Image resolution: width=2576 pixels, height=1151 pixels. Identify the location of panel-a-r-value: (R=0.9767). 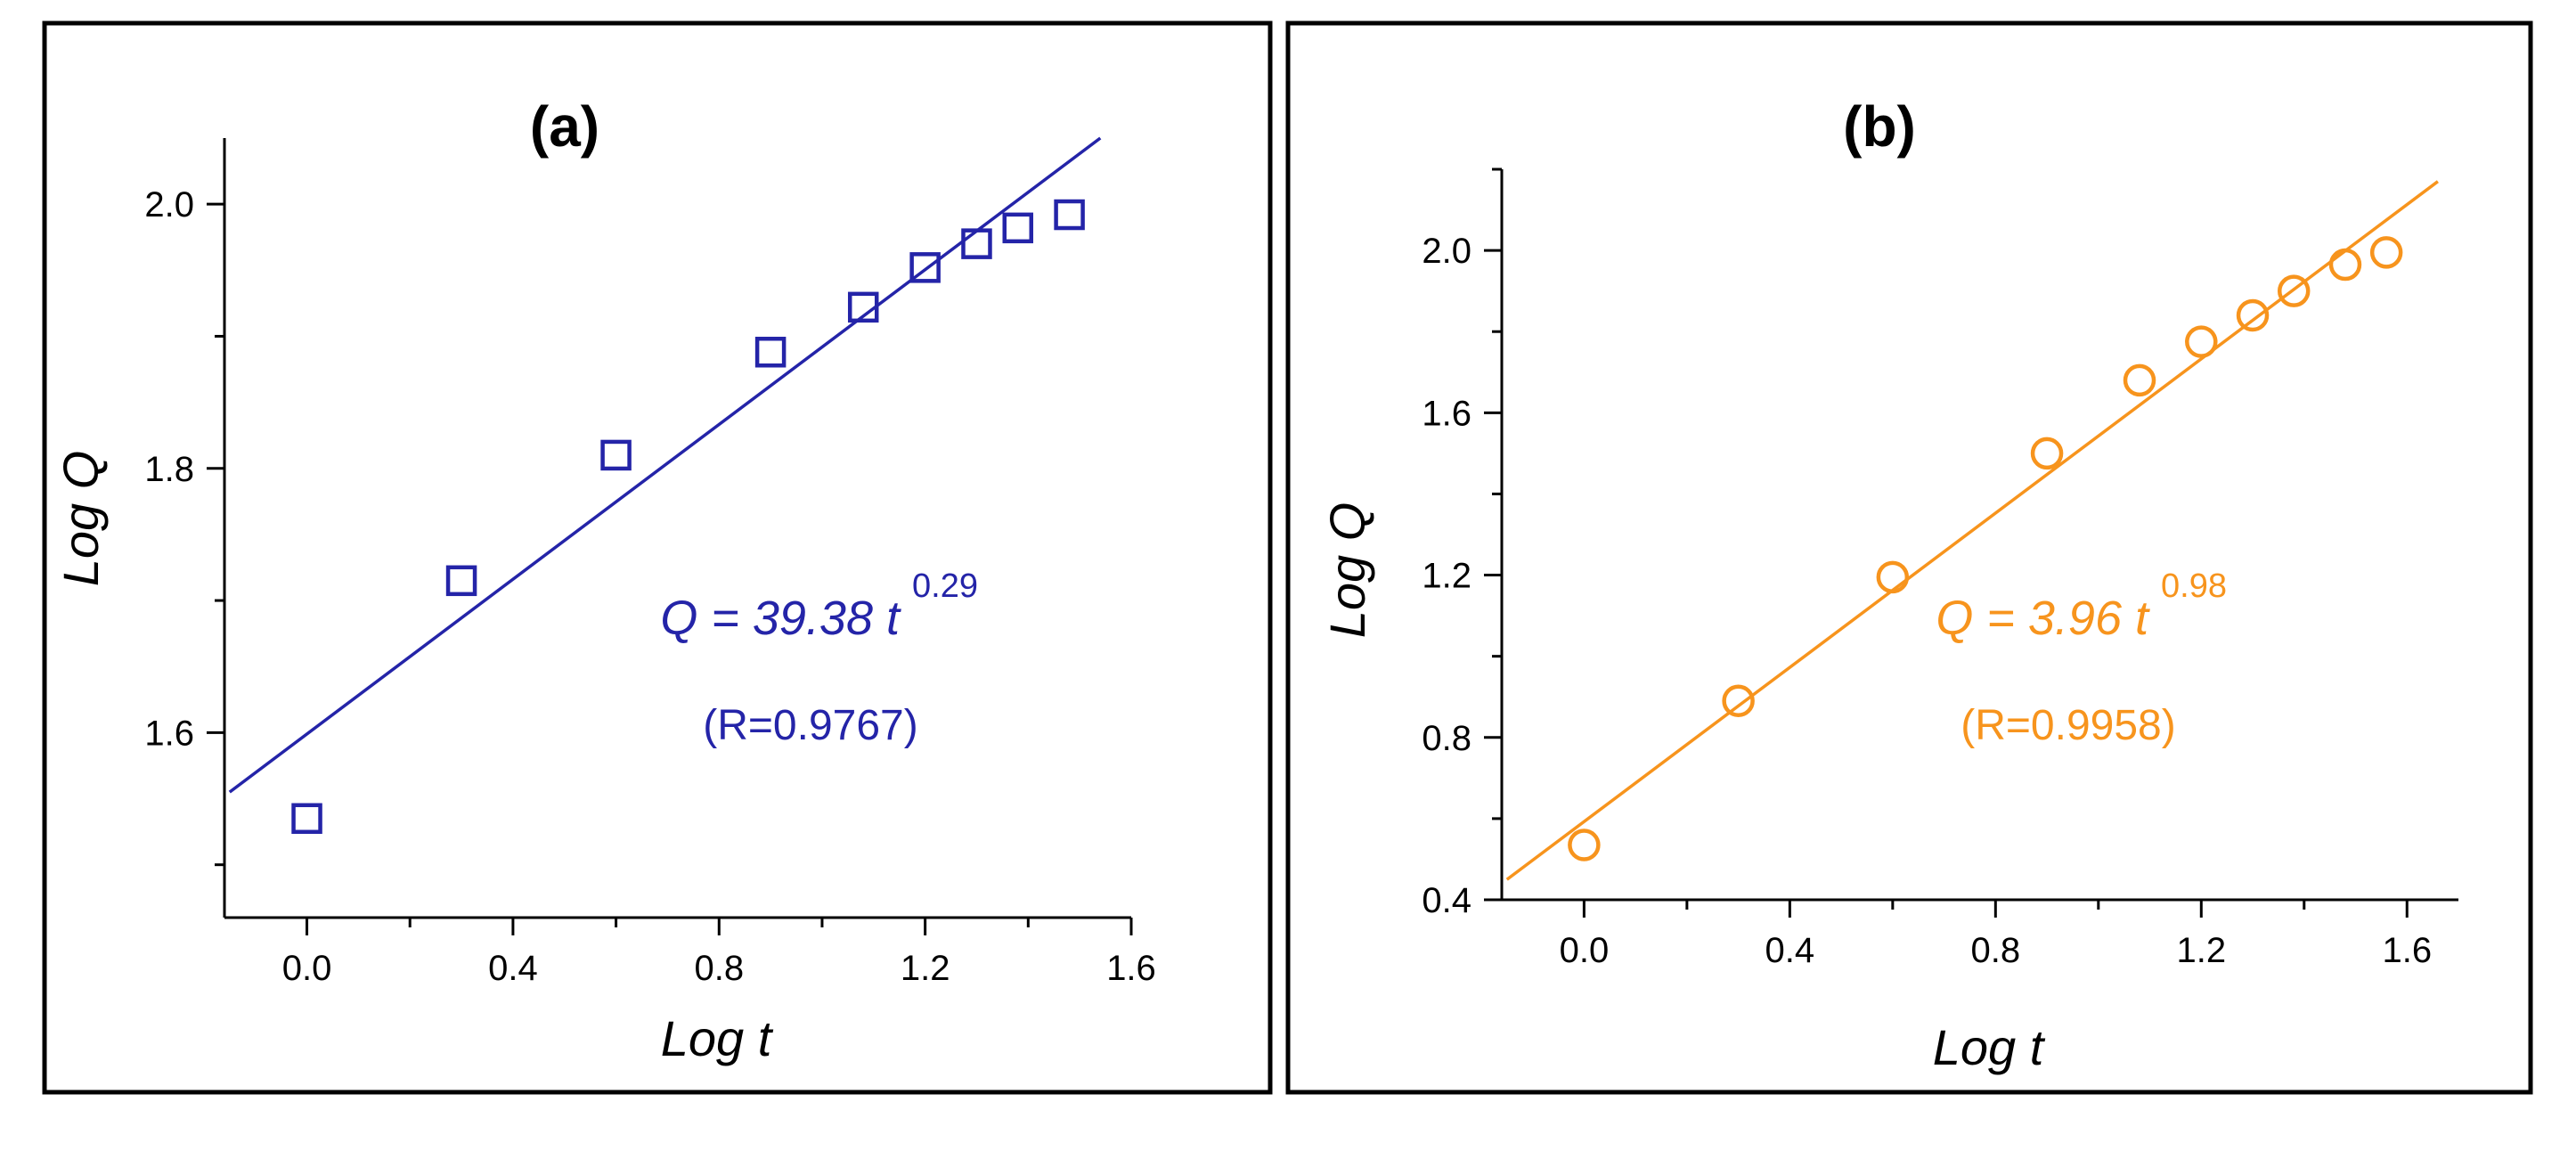
(810, 725).